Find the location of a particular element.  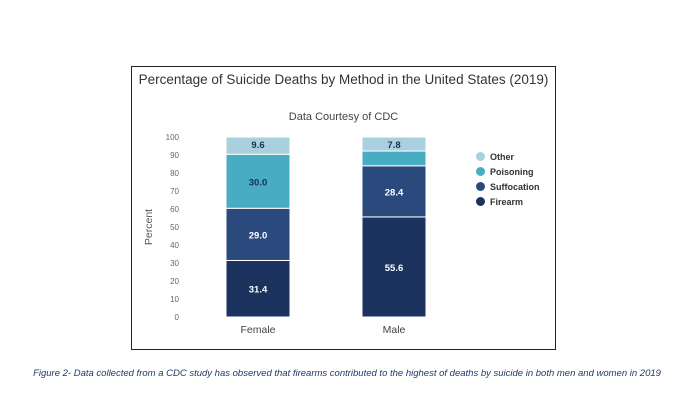

y-tick-label: 0 is located at coordinates (177, 317).